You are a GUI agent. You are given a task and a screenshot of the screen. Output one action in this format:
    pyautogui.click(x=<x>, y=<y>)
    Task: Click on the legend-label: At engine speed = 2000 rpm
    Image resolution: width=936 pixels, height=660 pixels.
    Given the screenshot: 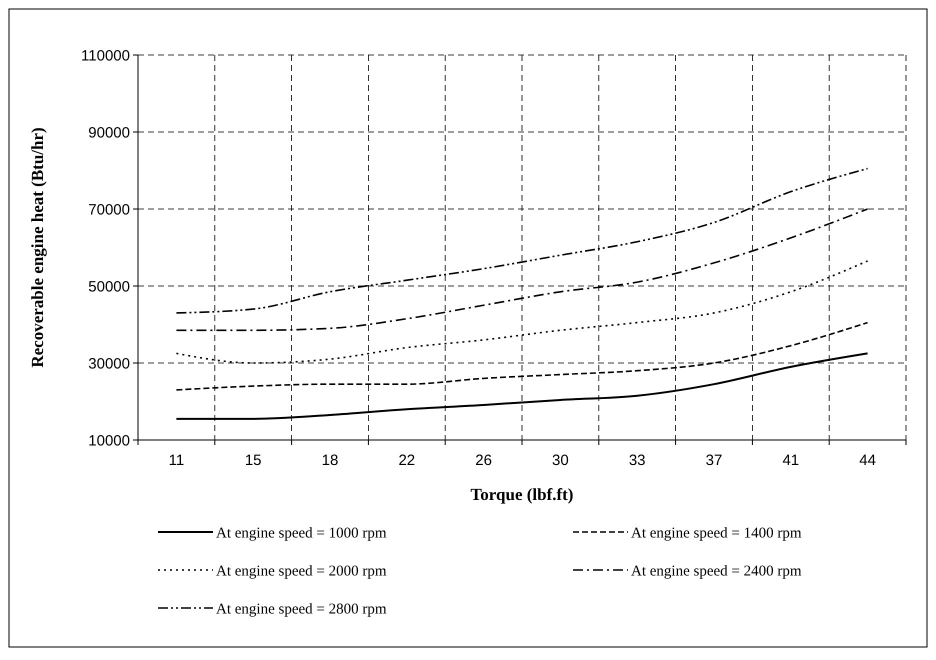 What is the action you would take?
    pyautogui.click(x=301, y=571)
    